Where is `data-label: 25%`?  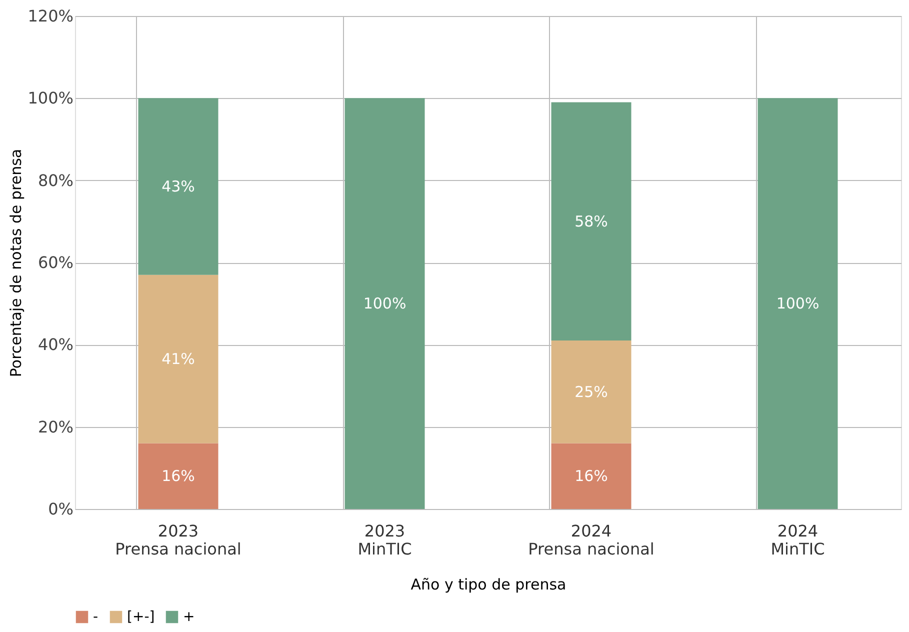
data-label: 25% is located at coordinates (591, 391).